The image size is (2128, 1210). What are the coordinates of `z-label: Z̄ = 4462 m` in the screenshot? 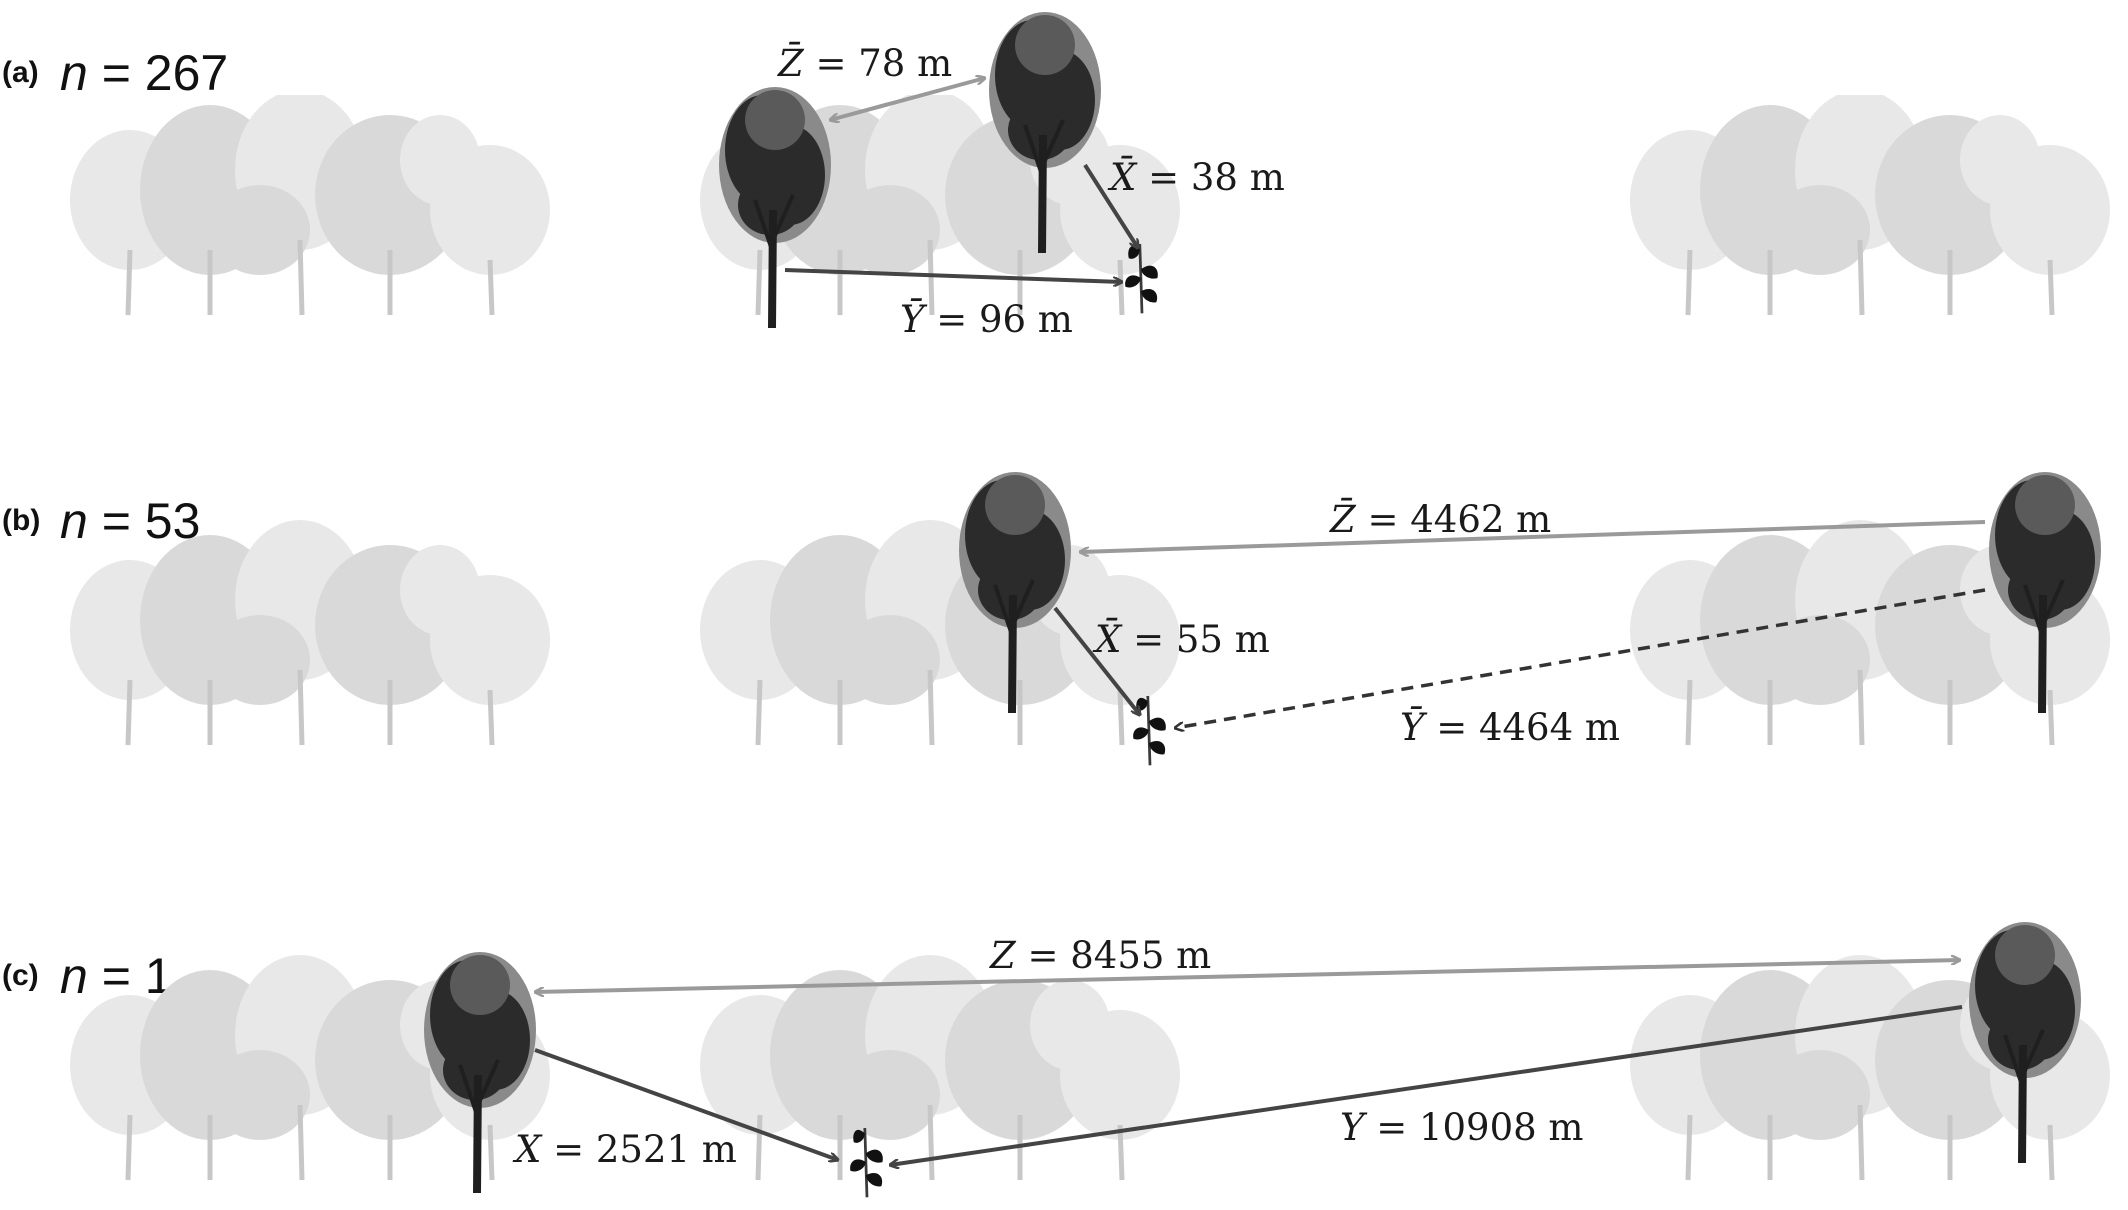 It's located at (1440, 519).